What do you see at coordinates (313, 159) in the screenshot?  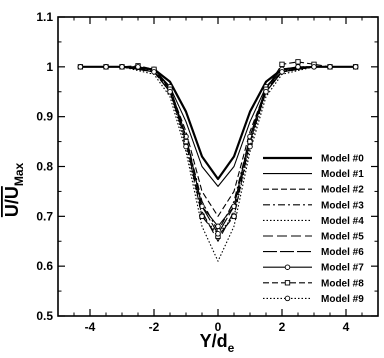 I see `legend-item: Model #0` at bounding box center [313, 159].